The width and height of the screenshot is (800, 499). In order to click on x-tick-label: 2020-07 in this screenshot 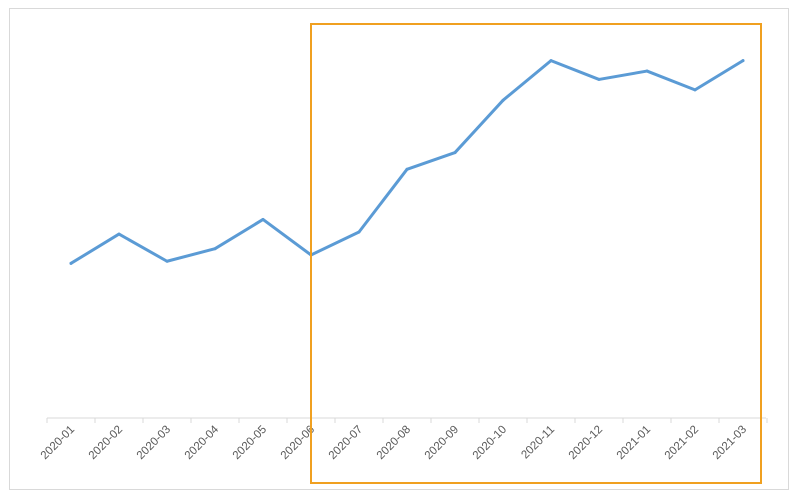, I will do `click(346, 443)`.